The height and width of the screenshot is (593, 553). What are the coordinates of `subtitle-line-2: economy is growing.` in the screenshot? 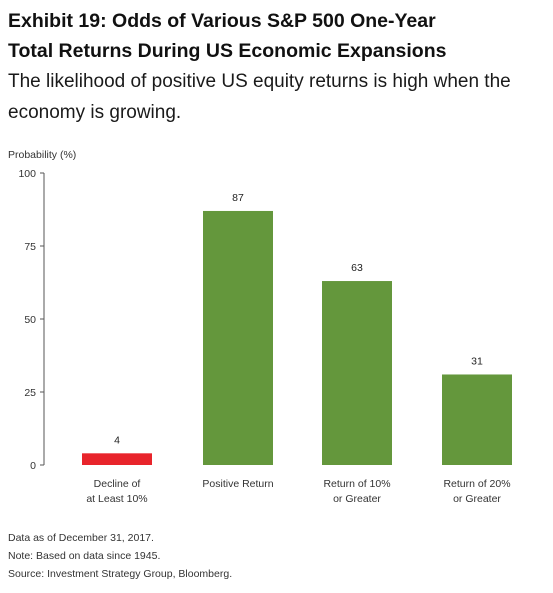 It's located at (95, 112).